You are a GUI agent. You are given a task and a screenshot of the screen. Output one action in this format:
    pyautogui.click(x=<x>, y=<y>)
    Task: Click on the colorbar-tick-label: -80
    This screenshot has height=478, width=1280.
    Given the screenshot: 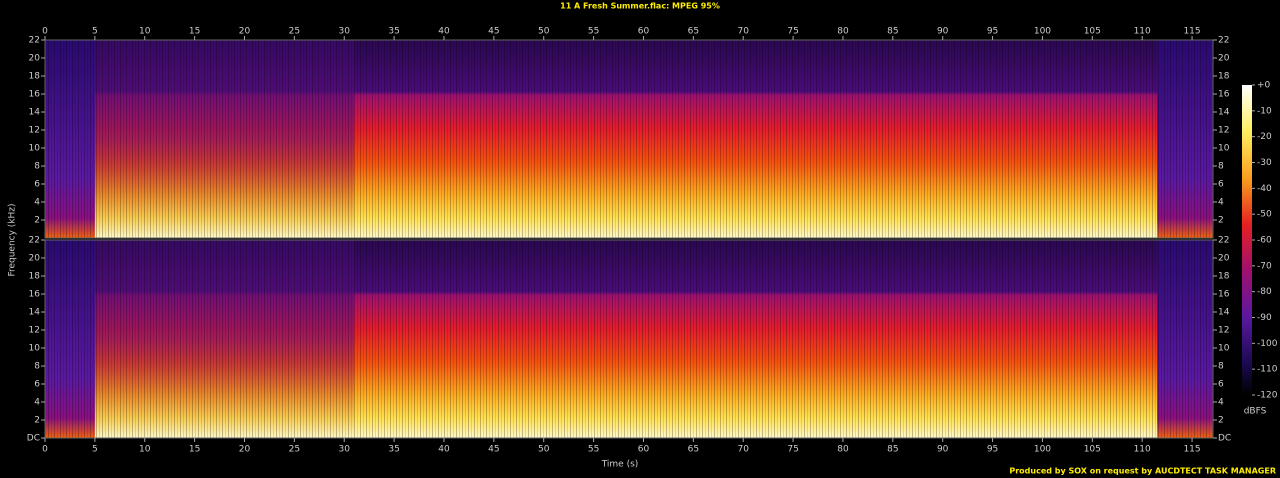 What is the action you would take?
    pyautogui.click(x=1264, y=292)
    